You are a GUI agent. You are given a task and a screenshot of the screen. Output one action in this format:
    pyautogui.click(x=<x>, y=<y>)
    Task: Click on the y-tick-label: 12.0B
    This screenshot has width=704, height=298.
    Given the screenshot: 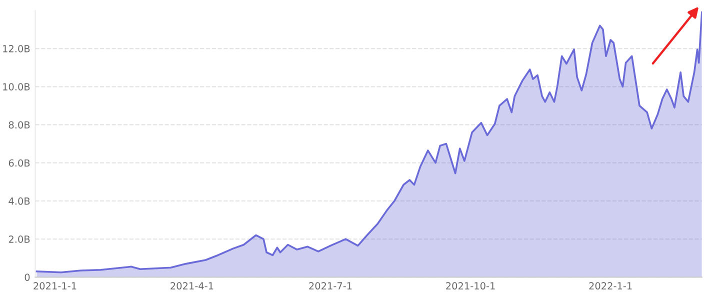 What is the action you would take?
    pyautogui.click(x=16, y=48)
    